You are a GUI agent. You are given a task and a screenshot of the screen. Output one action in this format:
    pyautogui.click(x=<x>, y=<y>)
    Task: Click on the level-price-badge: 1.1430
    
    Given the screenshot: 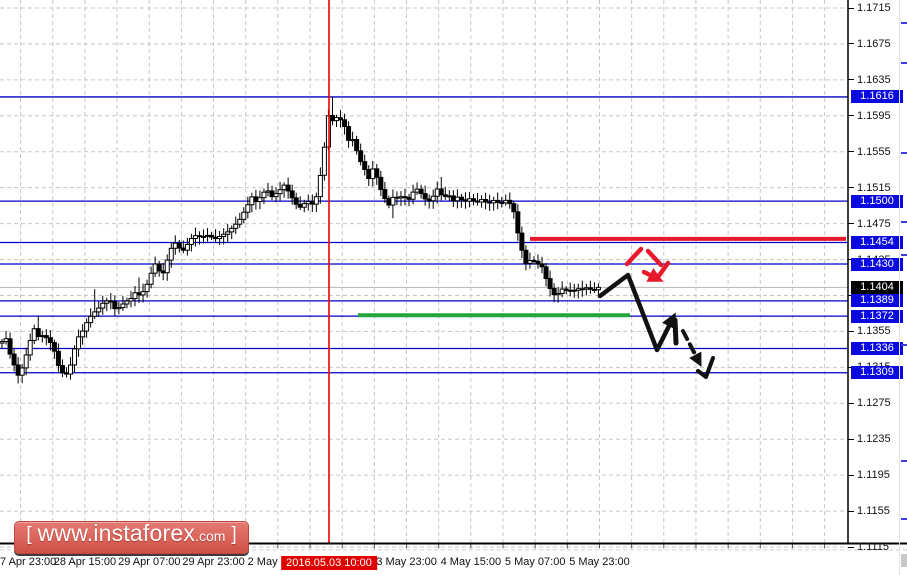 What is the action you would take?
    pyautogui.click(x=877, y=264)
    